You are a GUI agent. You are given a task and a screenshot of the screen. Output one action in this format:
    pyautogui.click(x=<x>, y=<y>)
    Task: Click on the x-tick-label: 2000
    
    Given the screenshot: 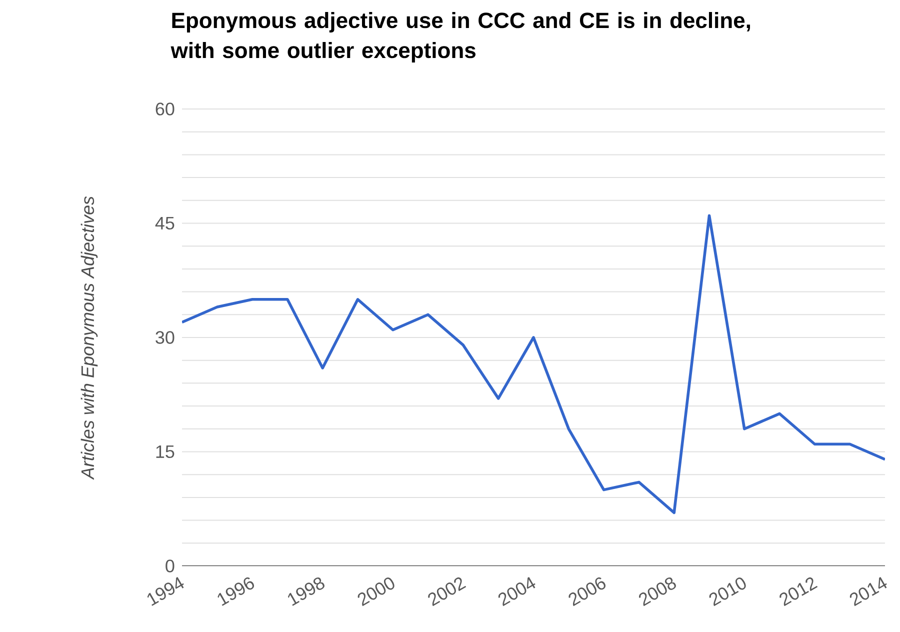 What is the action you would take?
    pyautogui.click(x=376, y=592)
    